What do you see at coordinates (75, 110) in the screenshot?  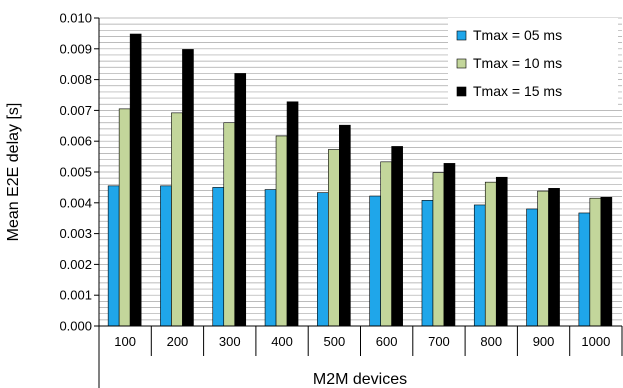 I see `y-tick-label: 0.007` at bounding box center [75, 110].